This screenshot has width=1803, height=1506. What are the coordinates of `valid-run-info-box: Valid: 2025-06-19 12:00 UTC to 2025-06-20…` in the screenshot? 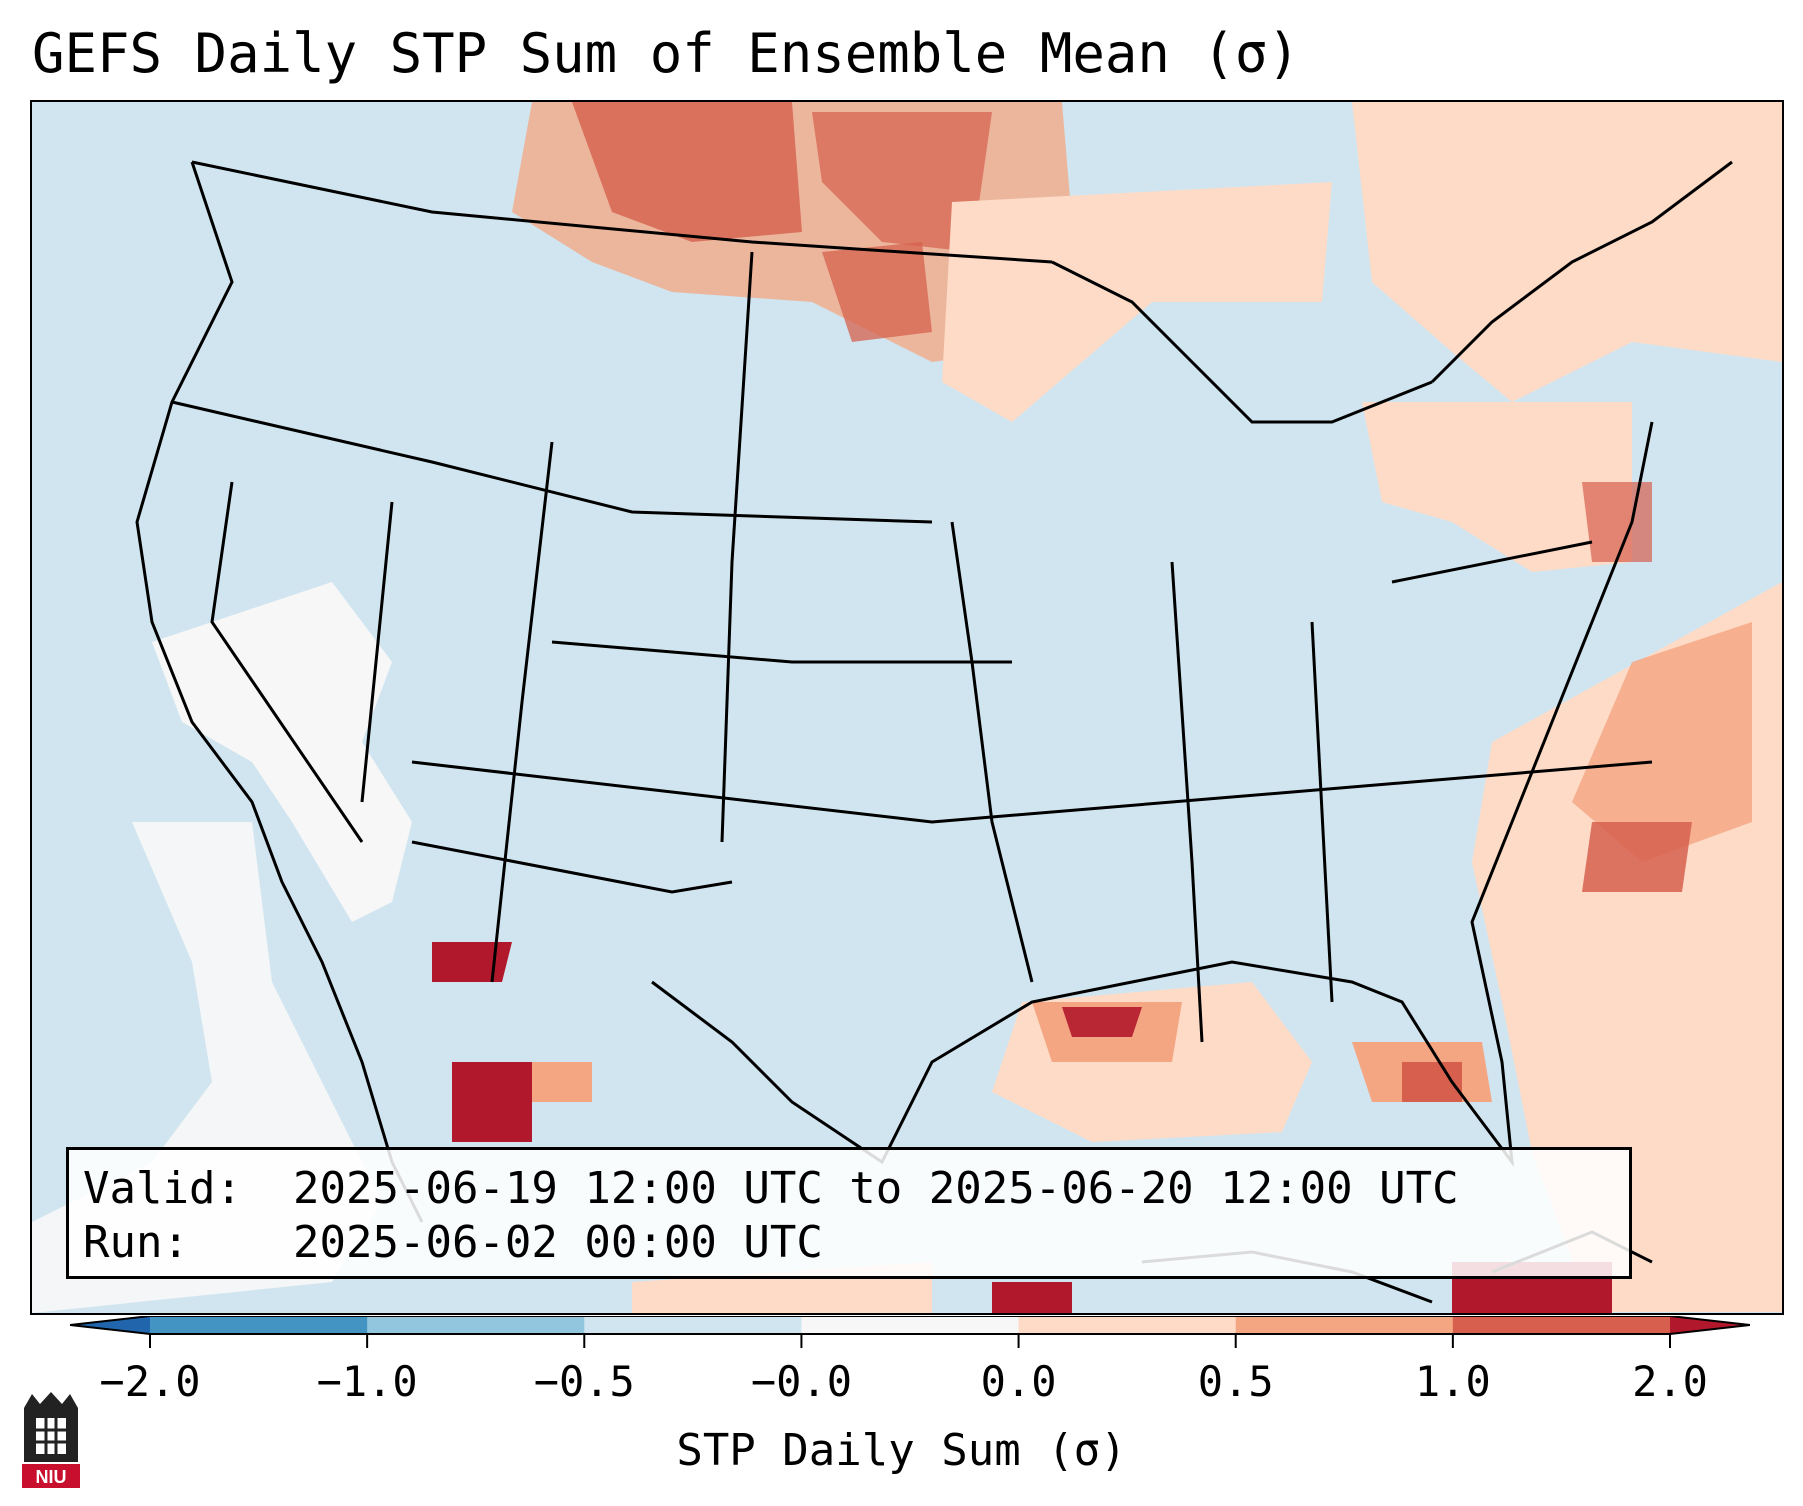 It's located at (849, 1213).